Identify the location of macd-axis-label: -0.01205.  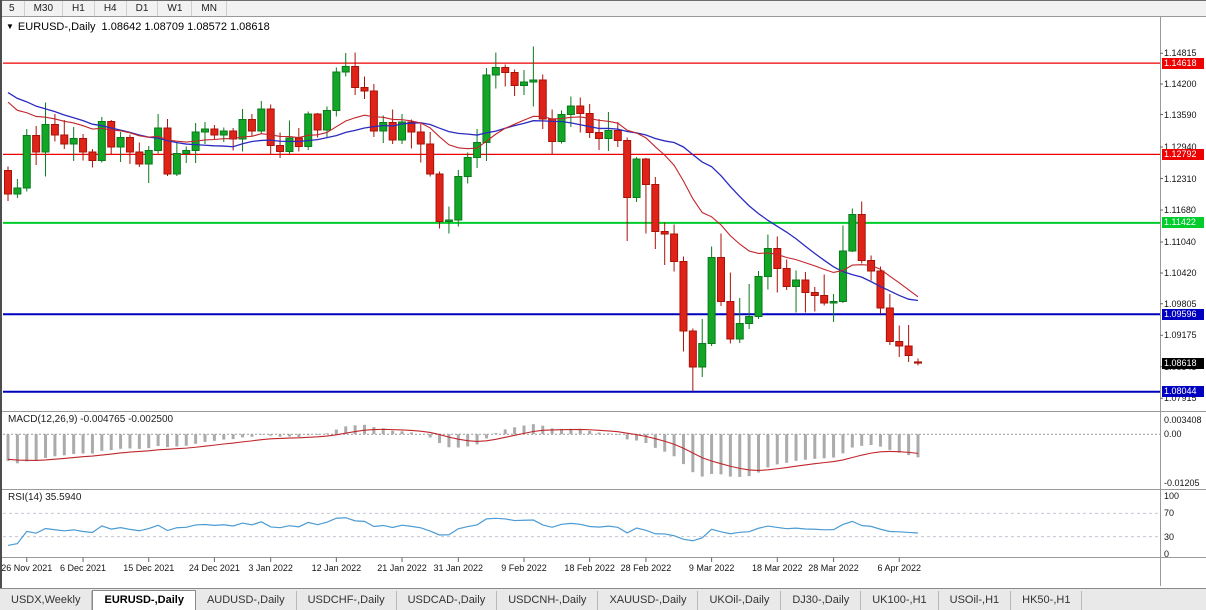
(1182, 482).